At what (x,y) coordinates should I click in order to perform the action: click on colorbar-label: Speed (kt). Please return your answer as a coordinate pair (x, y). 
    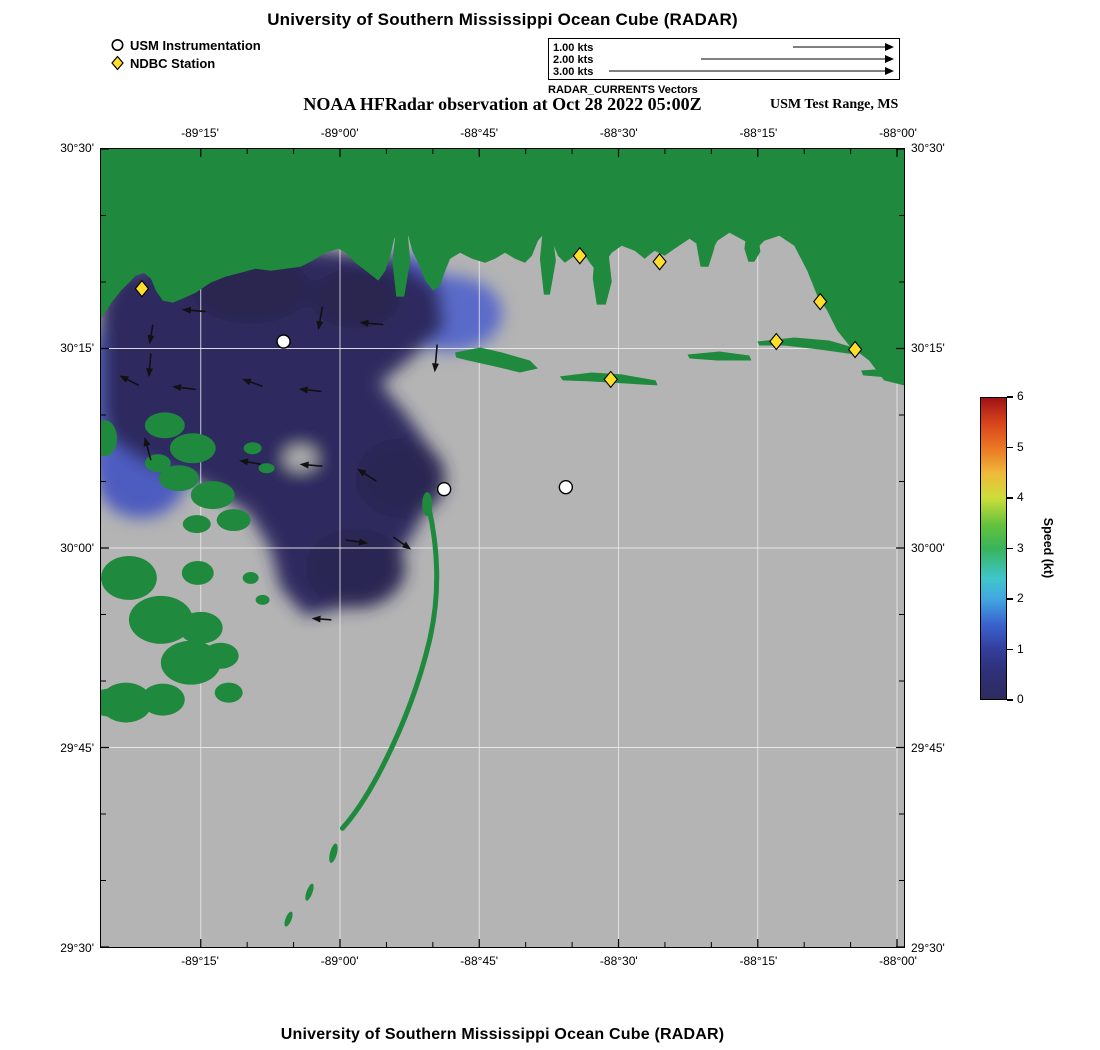
    Looking at the image, I should click on (1048, 548).